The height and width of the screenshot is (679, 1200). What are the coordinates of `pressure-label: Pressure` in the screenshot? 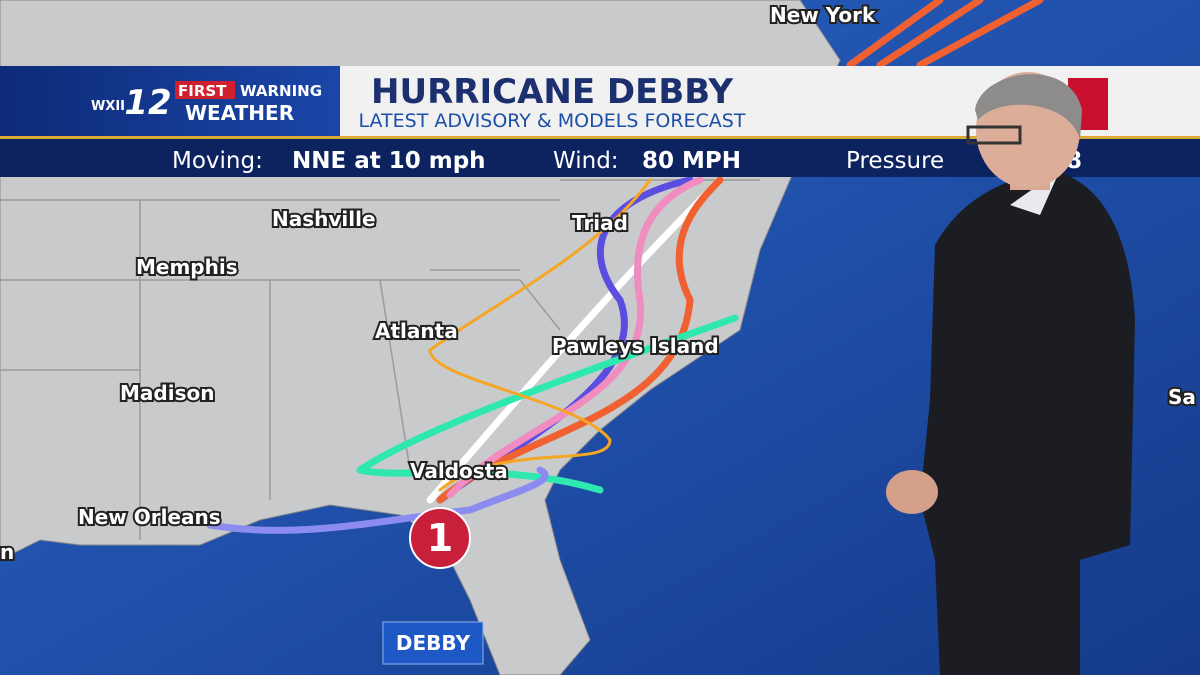 It's located at (895, 161).